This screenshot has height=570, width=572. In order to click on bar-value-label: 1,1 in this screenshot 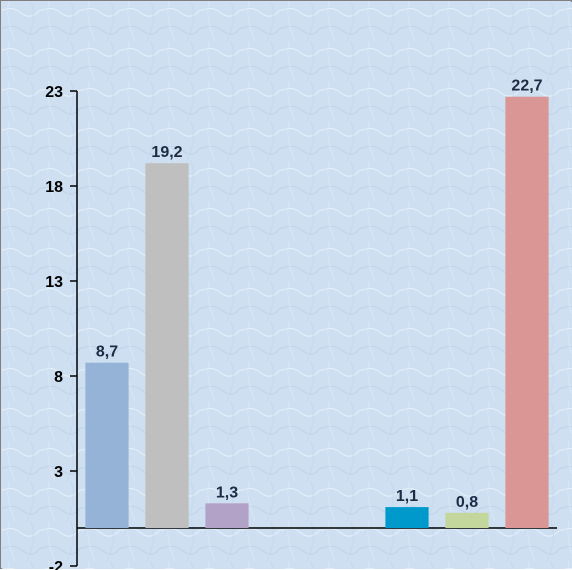, I will do `click(407, 496)`.